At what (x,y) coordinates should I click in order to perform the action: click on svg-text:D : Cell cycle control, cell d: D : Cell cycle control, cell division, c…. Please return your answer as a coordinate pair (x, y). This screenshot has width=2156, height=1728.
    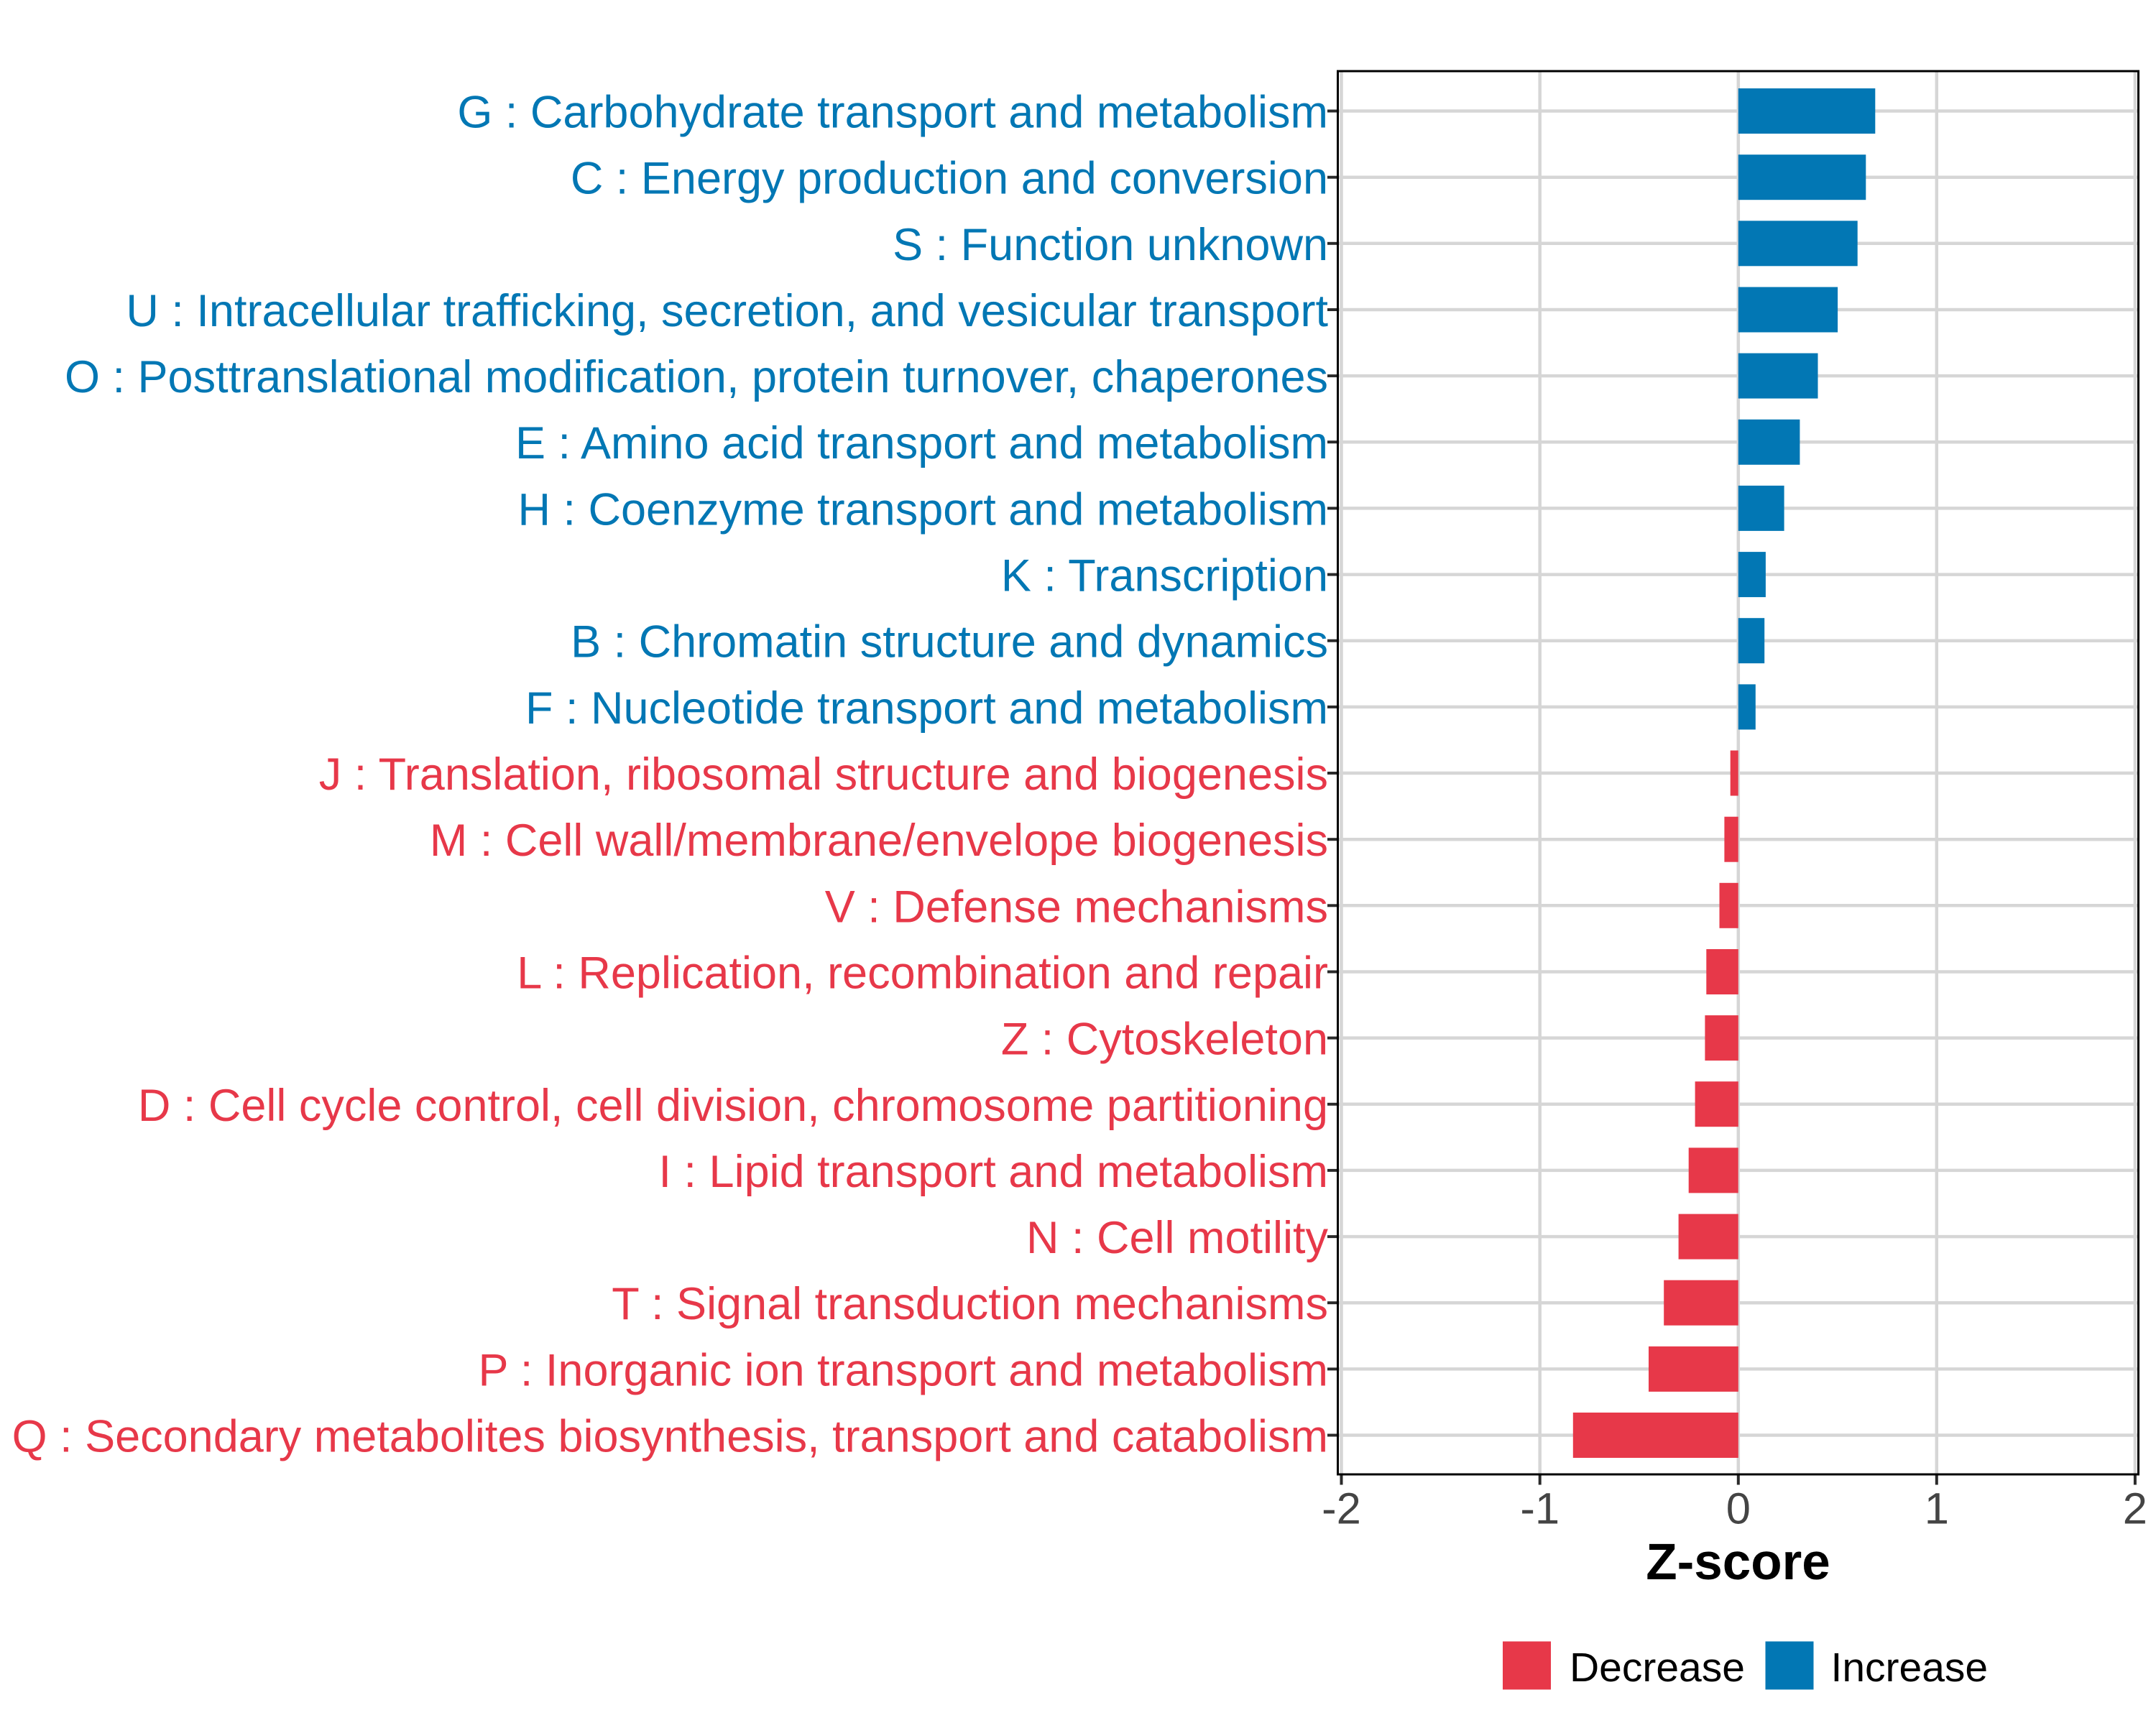
    Looking at the image, I should click on (733, 1106).